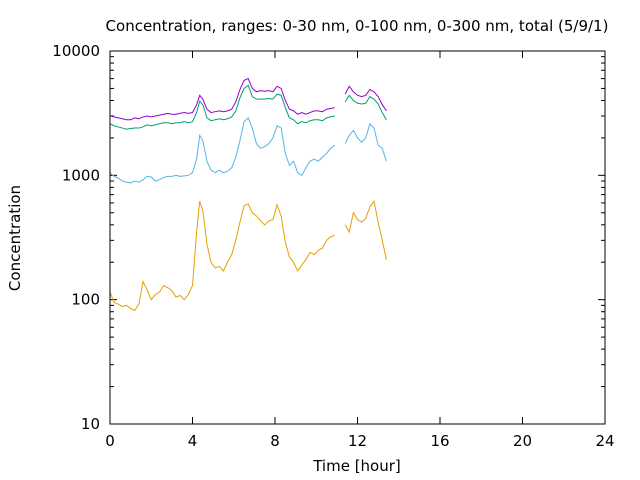 The width and height of the screenshot is (640, 480). Describe the element at coordinates (604, 441) in the screenshot. I see `x-tick-label: 24` at that location.